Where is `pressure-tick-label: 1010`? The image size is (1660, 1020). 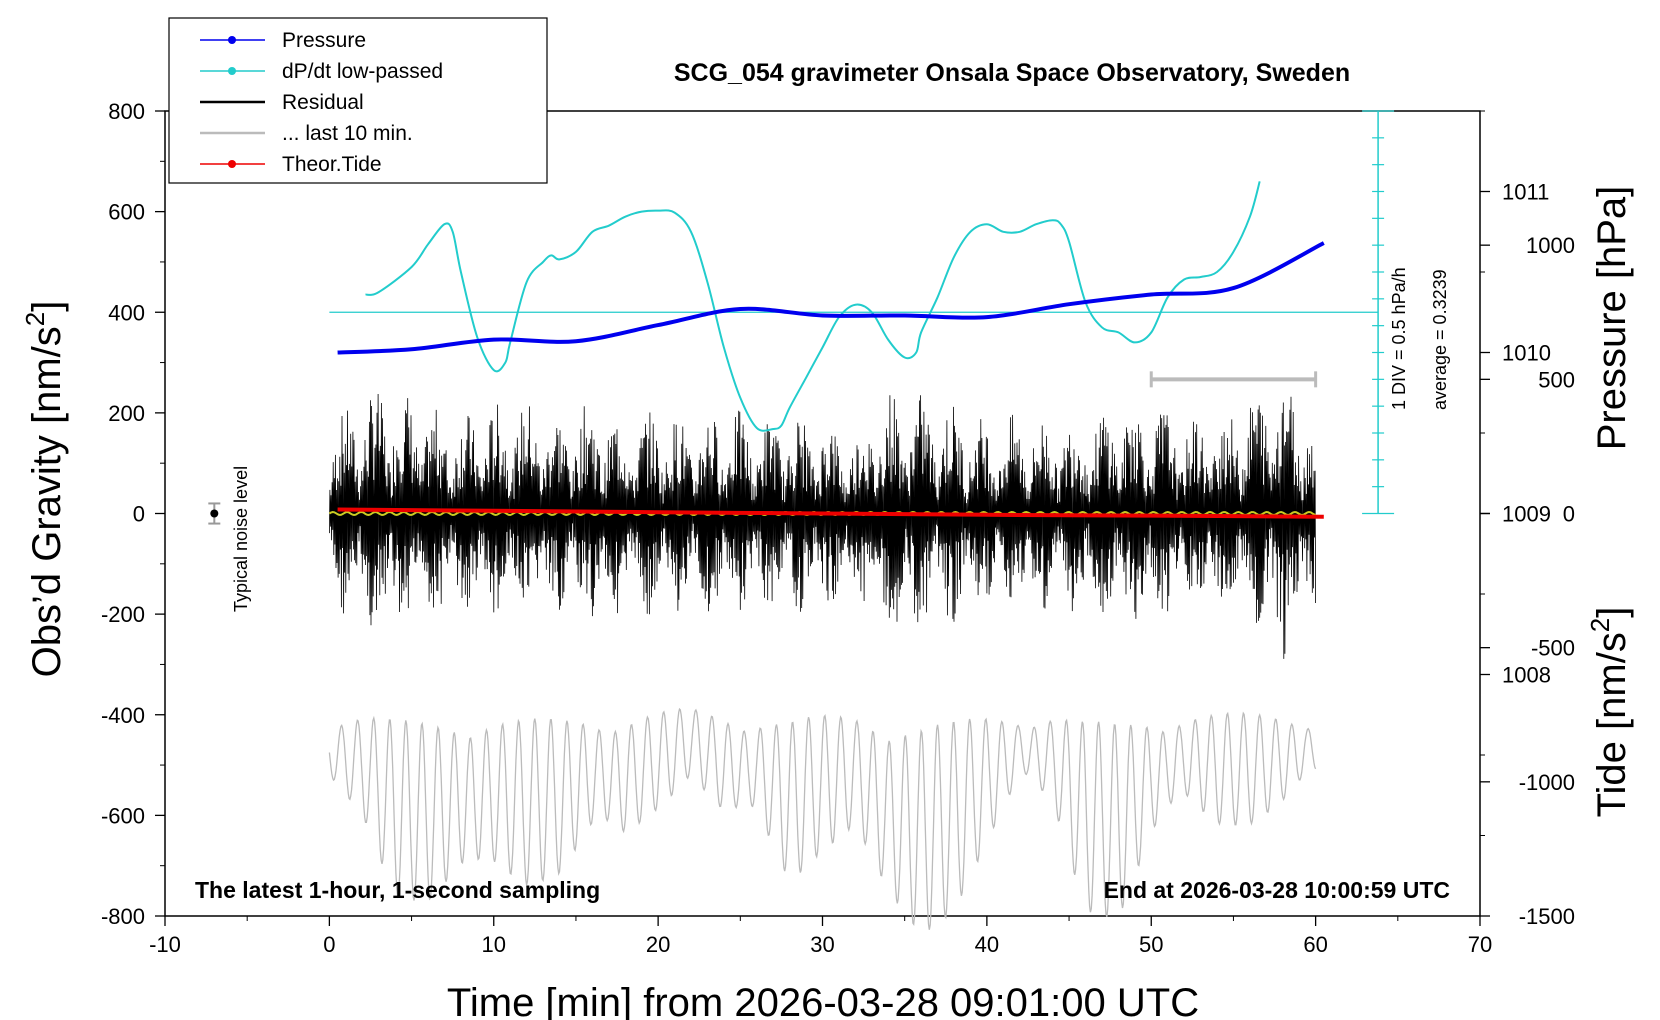 pressure-tick-label: 1010 is located at coordinates (1526, 353).